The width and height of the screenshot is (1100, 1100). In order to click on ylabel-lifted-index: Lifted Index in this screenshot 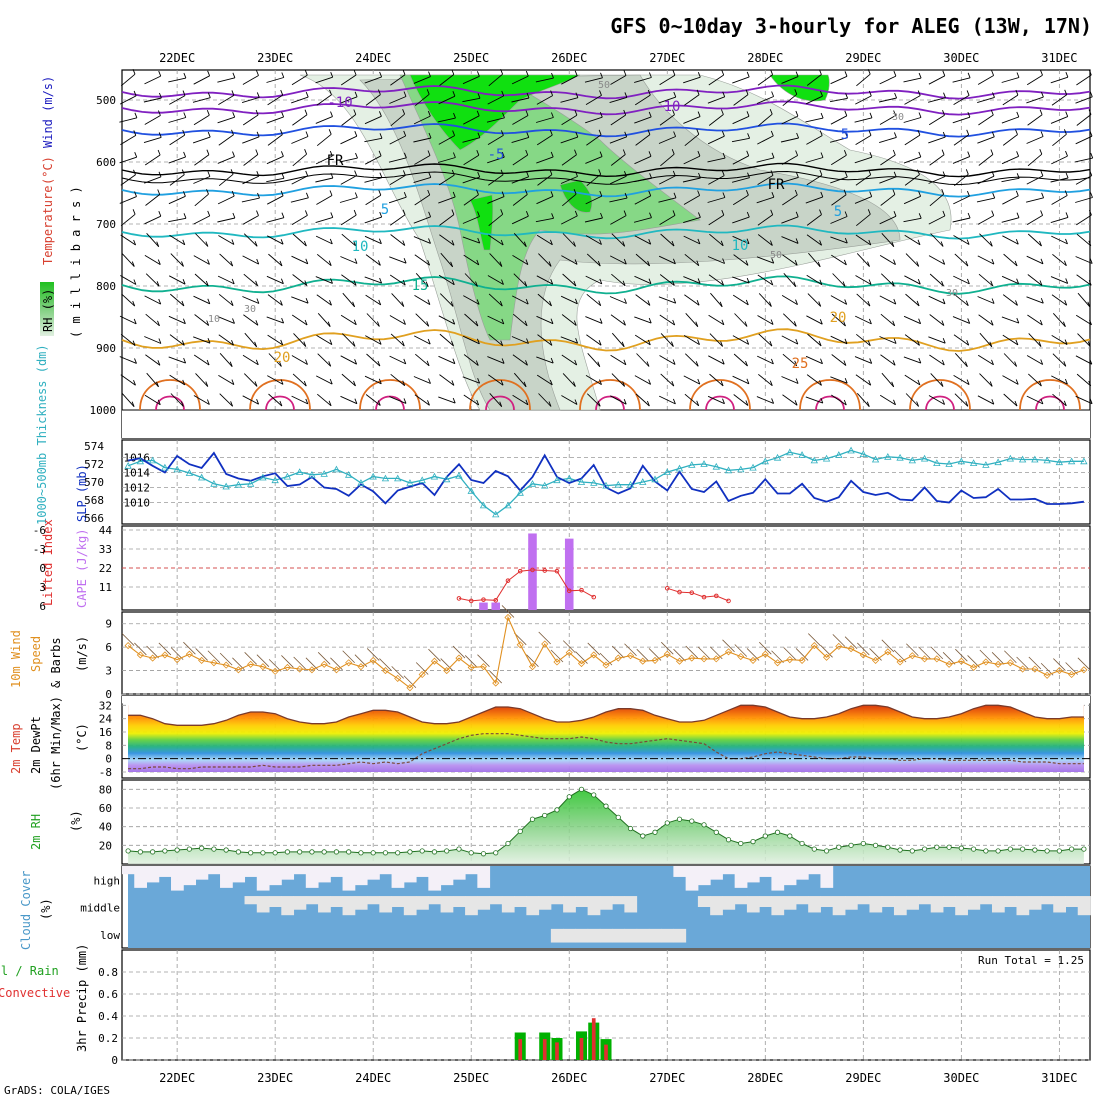, I will do `click(48, 562)`.